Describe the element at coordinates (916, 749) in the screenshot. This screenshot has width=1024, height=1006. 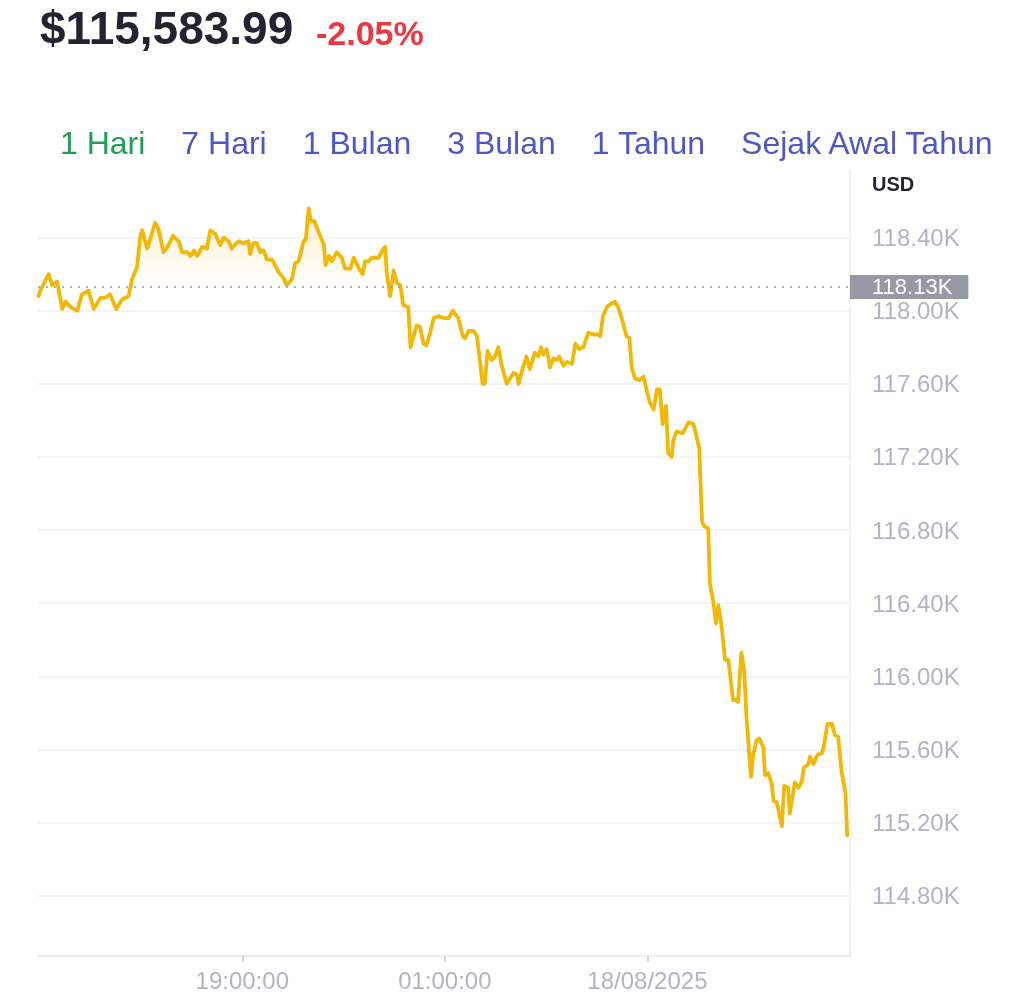
I see `y-tick-label: 115.60K` at that location.